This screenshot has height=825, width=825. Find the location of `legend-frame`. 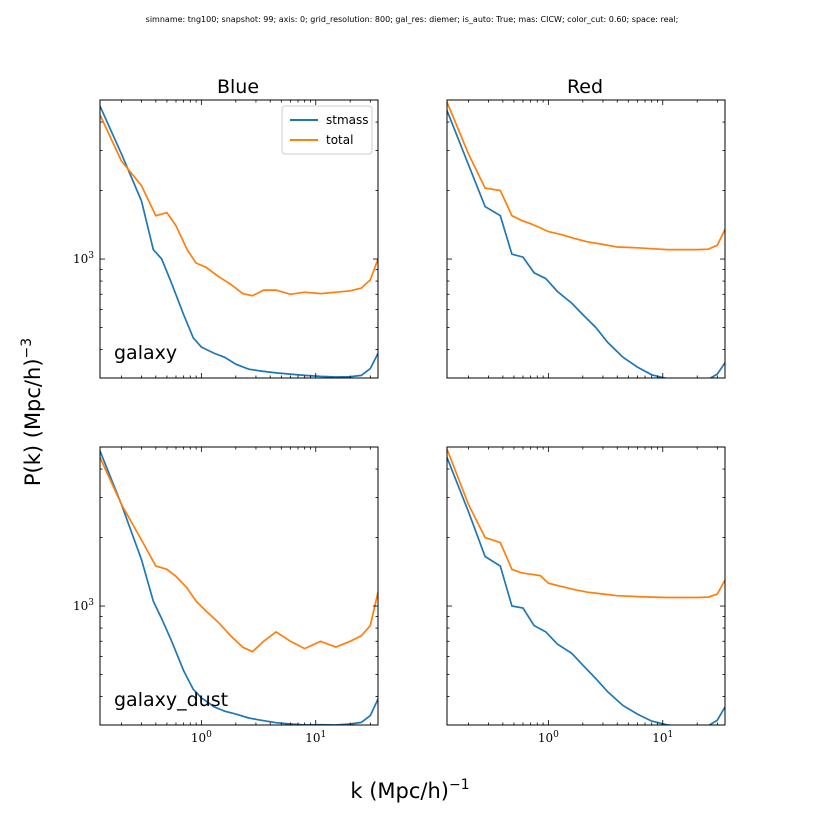

legend-frame is located at coordinates (327, 130).